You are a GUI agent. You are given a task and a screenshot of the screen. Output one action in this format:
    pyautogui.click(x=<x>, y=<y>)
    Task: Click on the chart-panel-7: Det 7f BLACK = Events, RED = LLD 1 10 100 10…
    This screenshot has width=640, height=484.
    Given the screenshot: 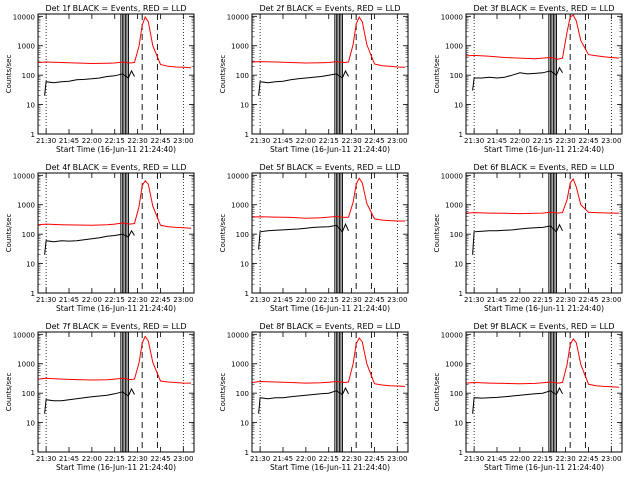 What is the action you would take?
    pyautogui.click(x=100, y=397)
    